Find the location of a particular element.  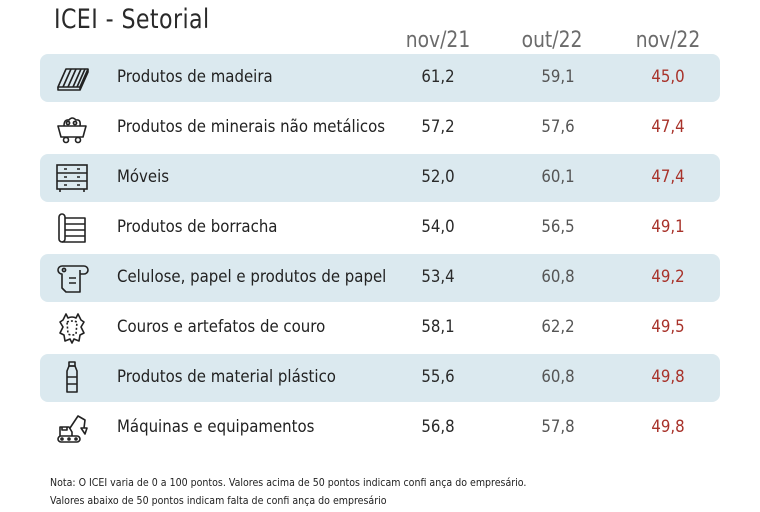

wood-planks-icon is located at coordinates (72, 78).